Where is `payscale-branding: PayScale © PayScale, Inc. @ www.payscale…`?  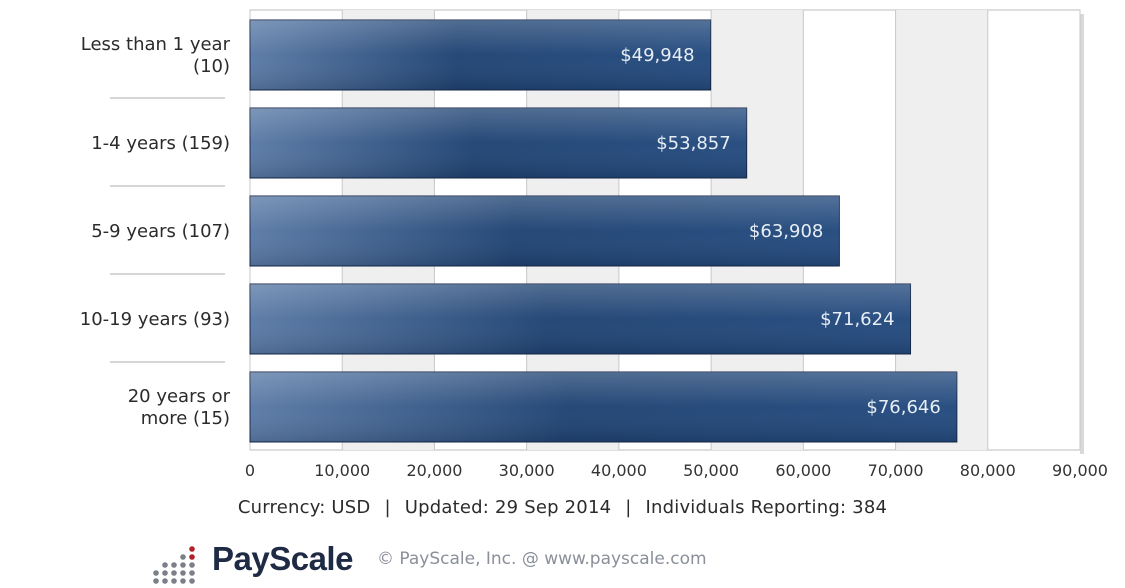 payscale-branding: PayScale © PayScale, Inc. @ www.payscale… is located at coordinates (428, 559).